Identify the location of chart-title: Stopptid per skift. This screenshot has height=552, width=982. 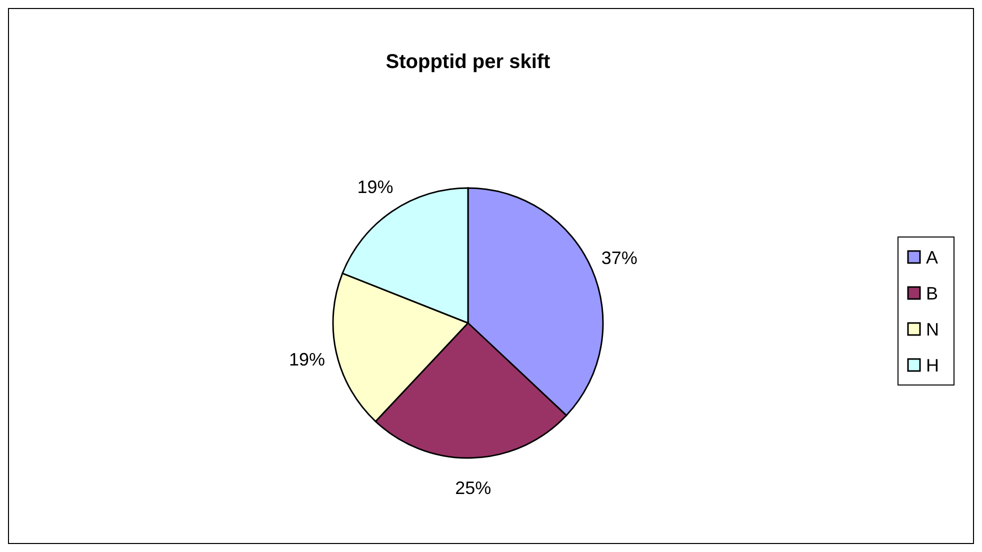
(468, 62).